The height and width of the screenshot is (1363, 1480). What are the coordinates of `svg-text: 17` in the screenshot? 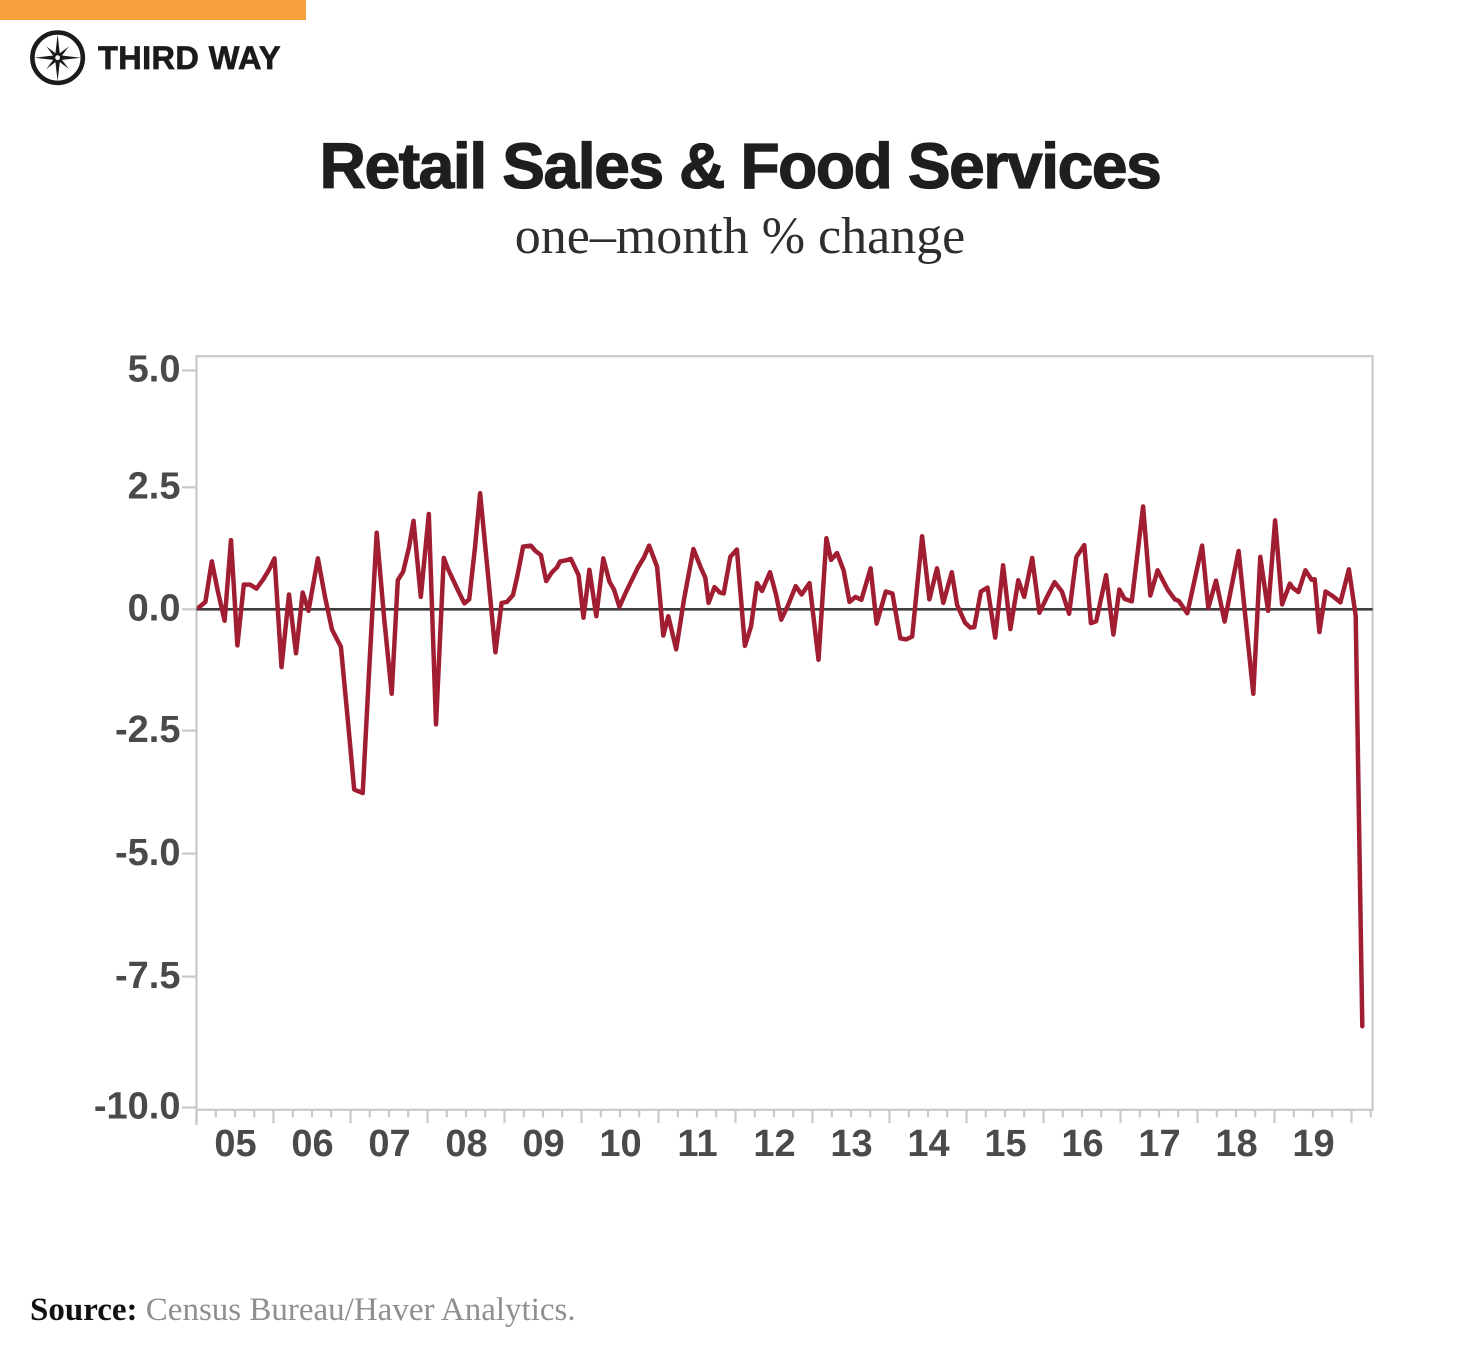 It's located at (1159, 1144).